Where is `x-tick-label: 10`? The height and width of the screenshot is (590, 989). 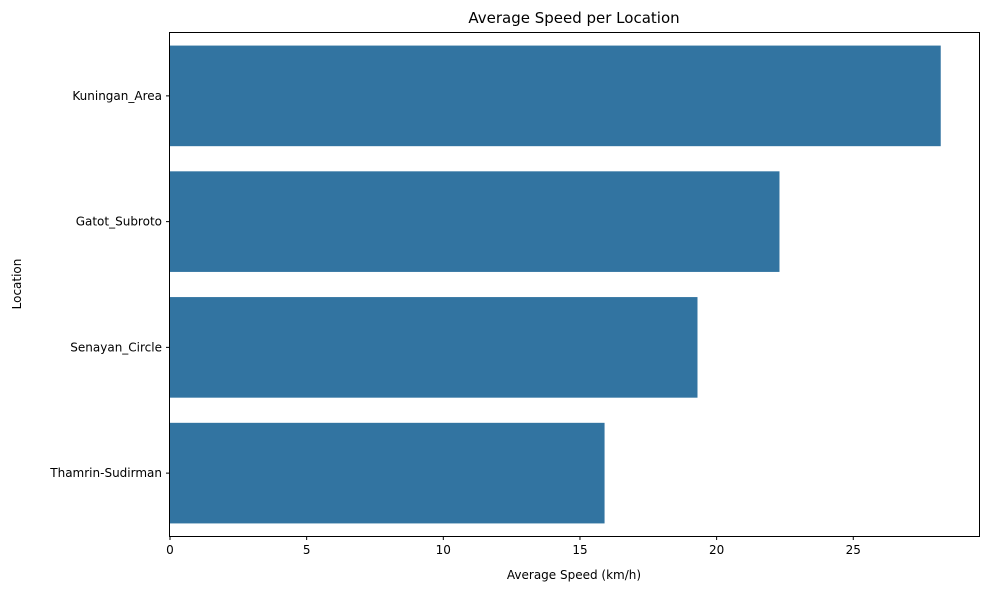
x-tick-label: 10 is located at coordinates (443, 550).